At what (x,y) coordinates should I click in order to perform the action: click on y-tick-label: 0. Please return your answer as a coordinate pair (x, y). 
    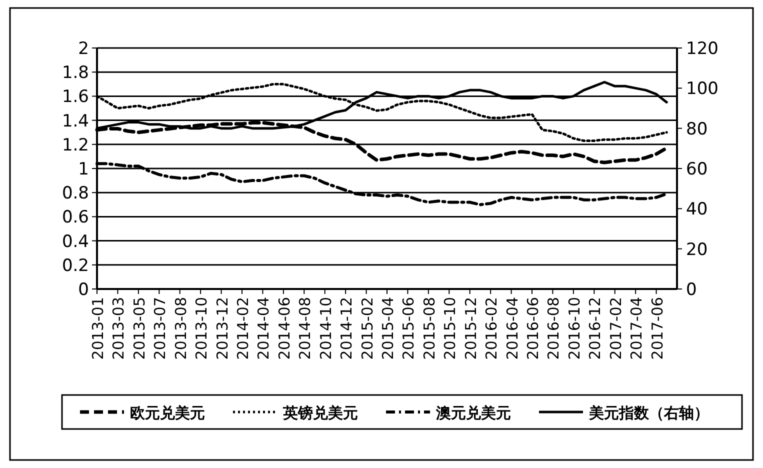
    Looking at the image, I should click on (83, 290).